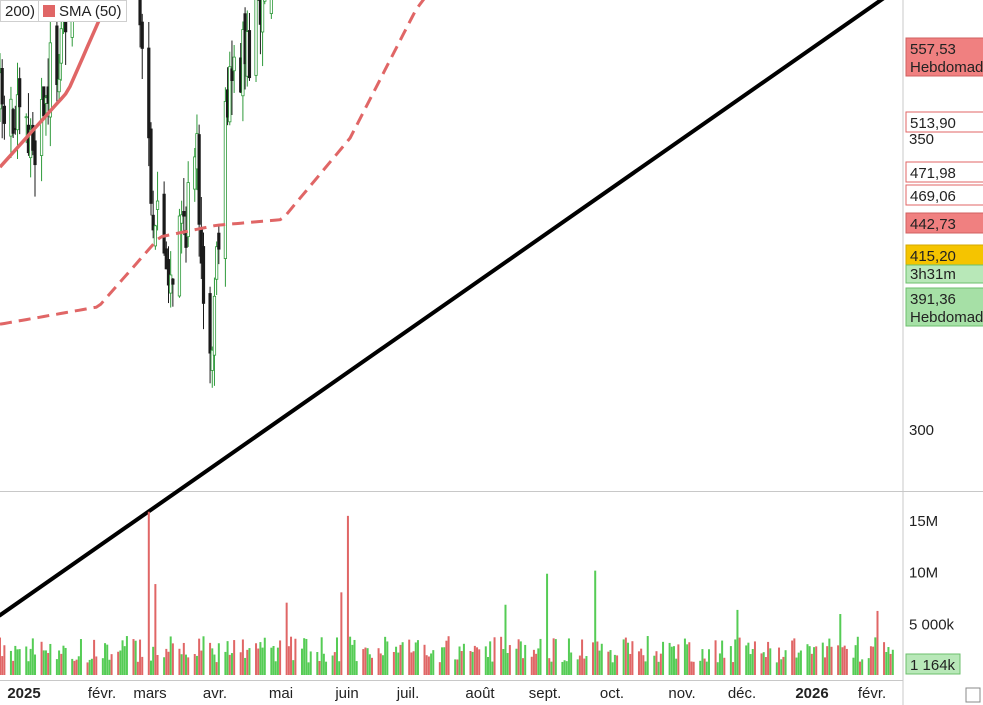 The width and height of the screenshot is (983, 705). I want to click on time-tick-label: 2025, so click(23, 693).